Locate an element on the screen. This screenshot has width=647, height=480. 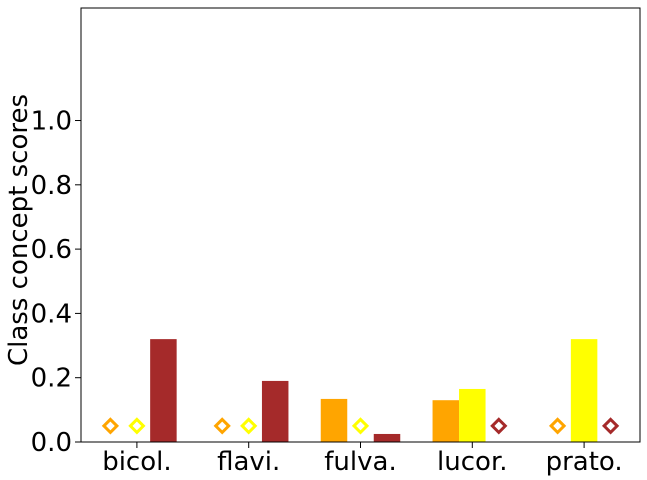
x-tick-label: fulva. is located at coordinates (360, 462).